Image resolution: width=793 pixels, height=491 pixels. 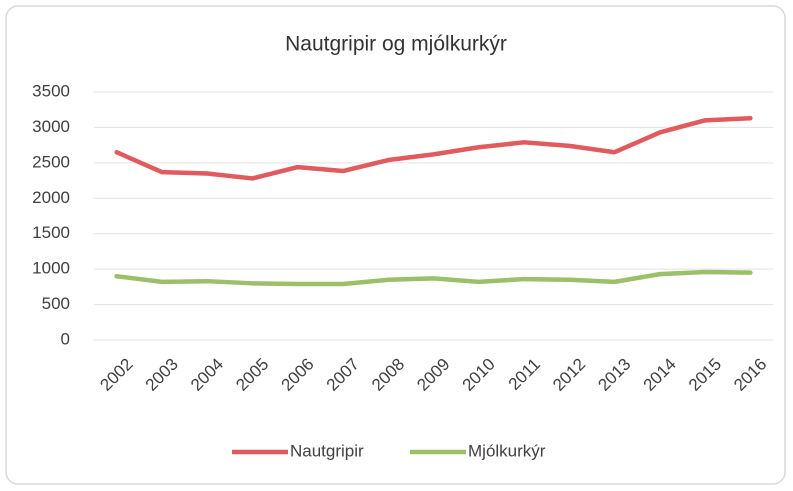 I want to click on legend-label: Nautgripir, so click(x=327, y=450).